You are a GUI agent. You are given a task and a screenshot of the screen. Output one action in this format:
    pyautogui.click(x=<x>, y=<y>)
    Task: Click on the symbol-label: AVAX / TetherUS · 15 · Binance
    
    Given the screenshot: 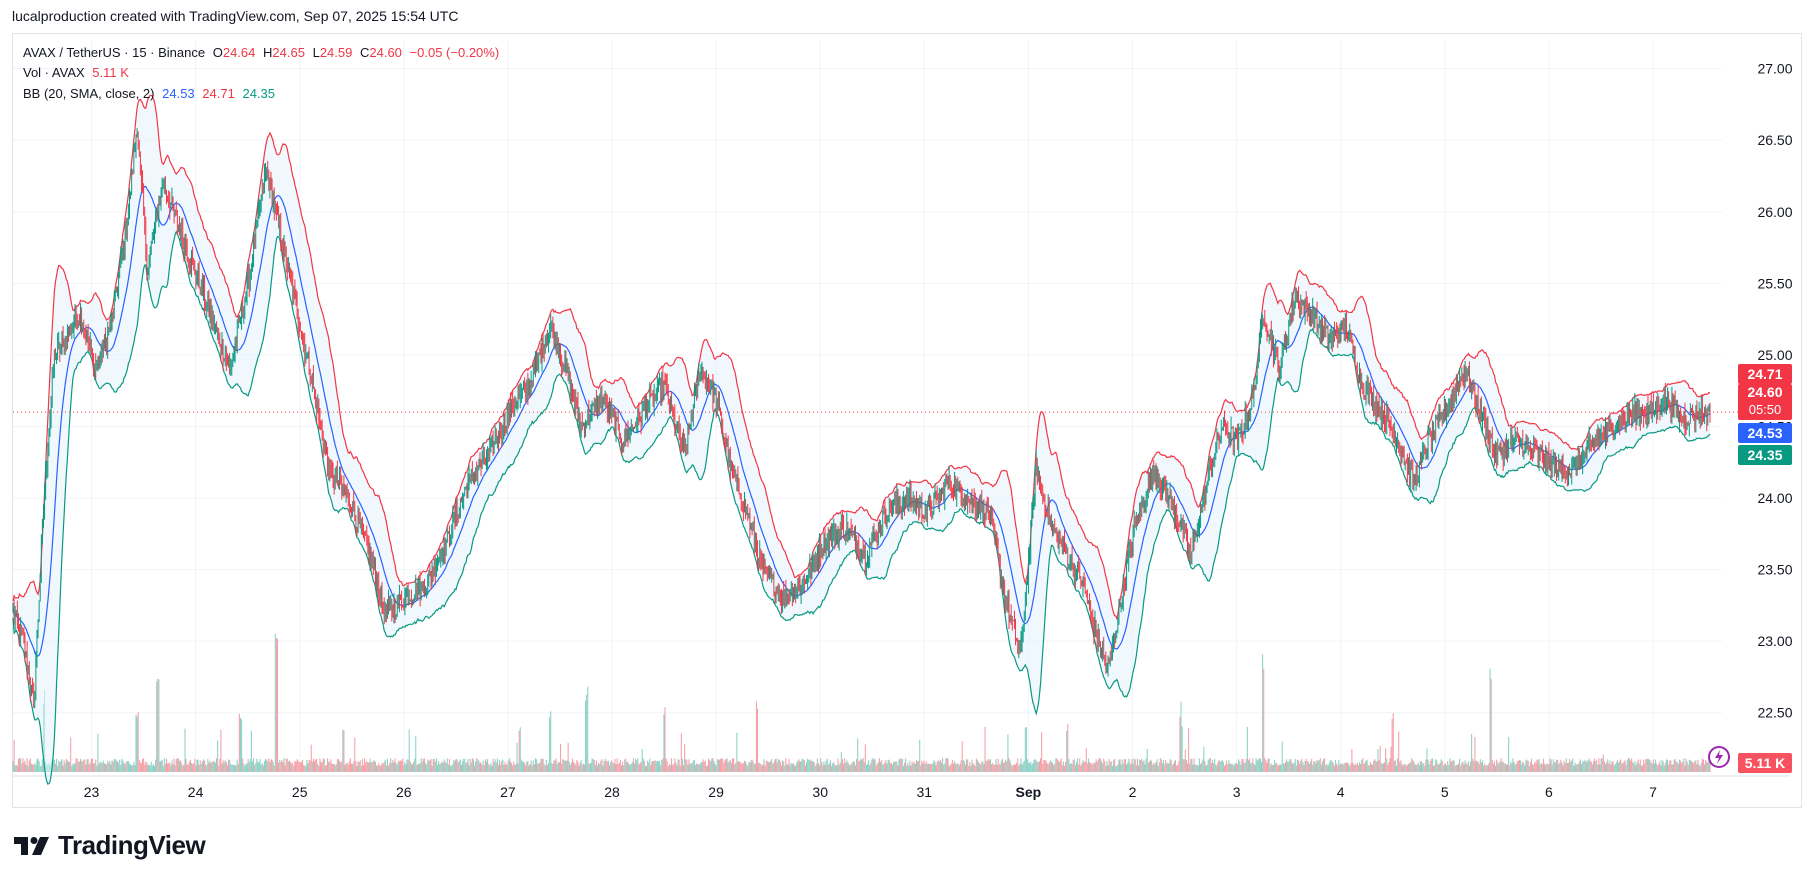 What is the action you would take?
    pyautogui.click(x=114, y=52)
    